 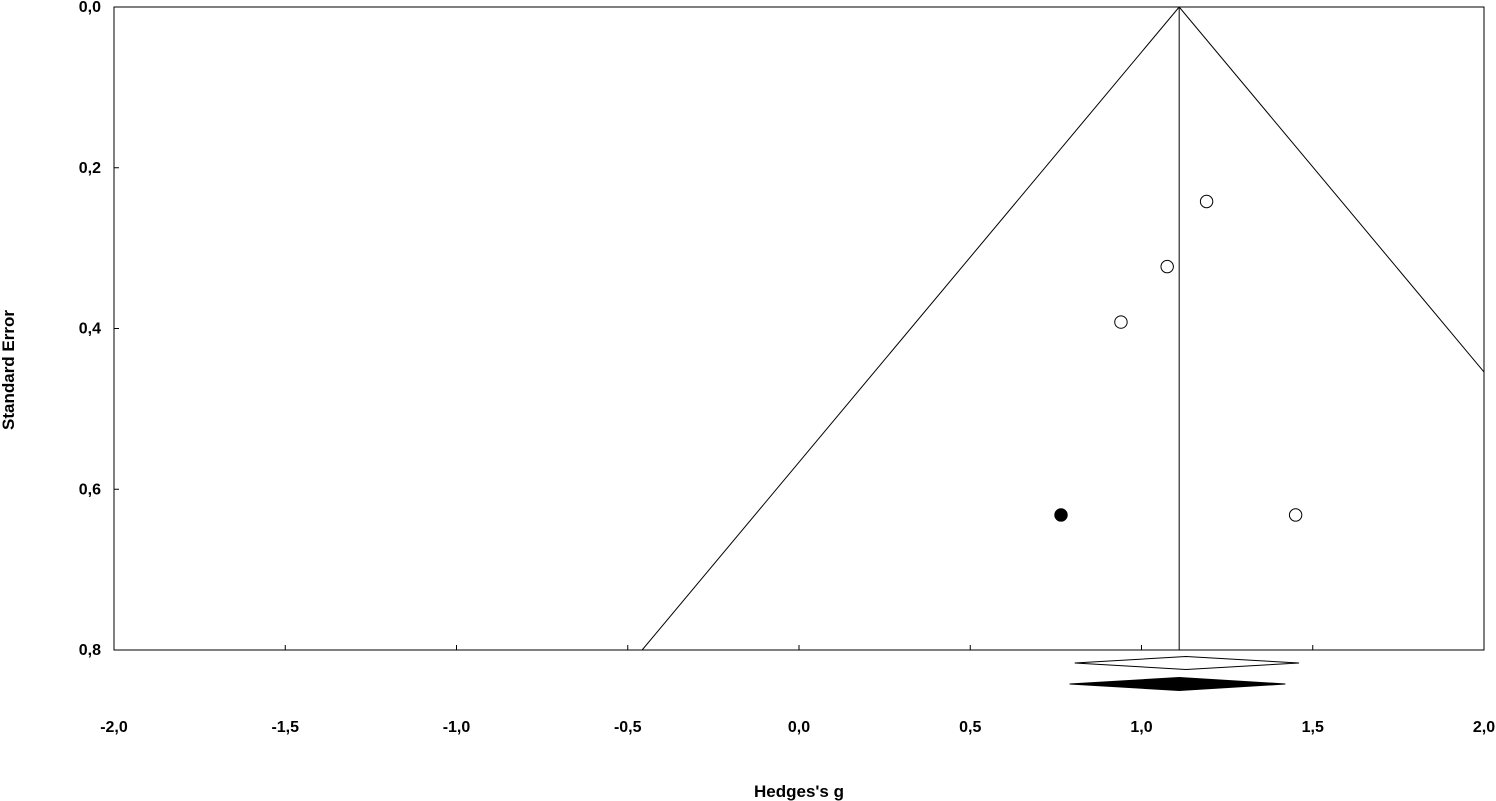 What do you see at coordinates (1141, 727) in the screenshot?
I see `x-tick-label: 1,0` at bounding box center [1141, 727].